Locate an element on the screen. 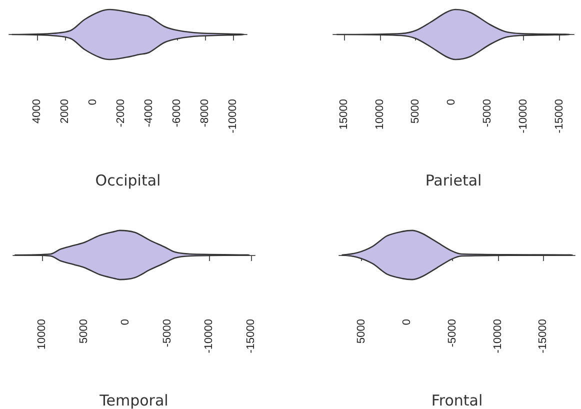 The width and height of the screenshot is (581, 409). x-tick-label: -6000 is located at coordinates (177, 113).